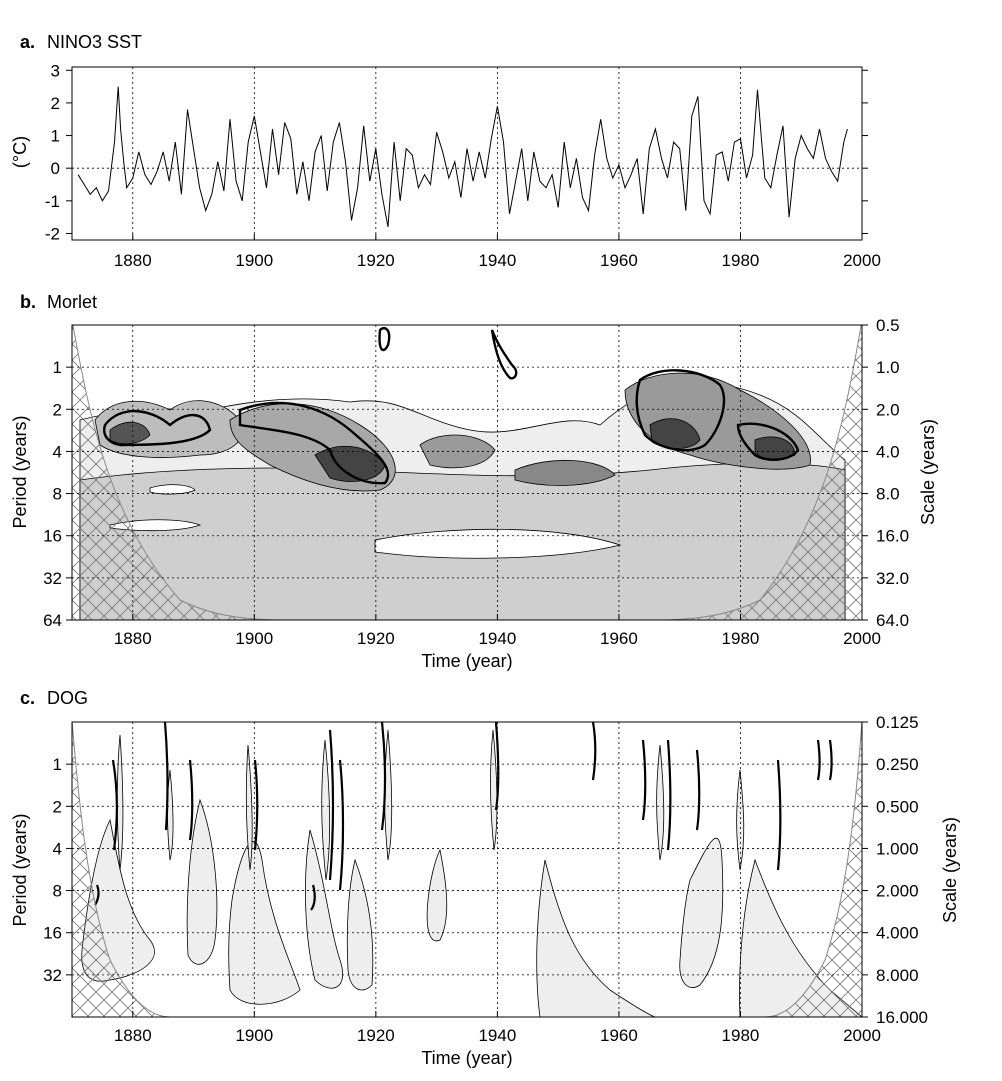  I want to click on panel-a-letter: a., so click(27, 42).